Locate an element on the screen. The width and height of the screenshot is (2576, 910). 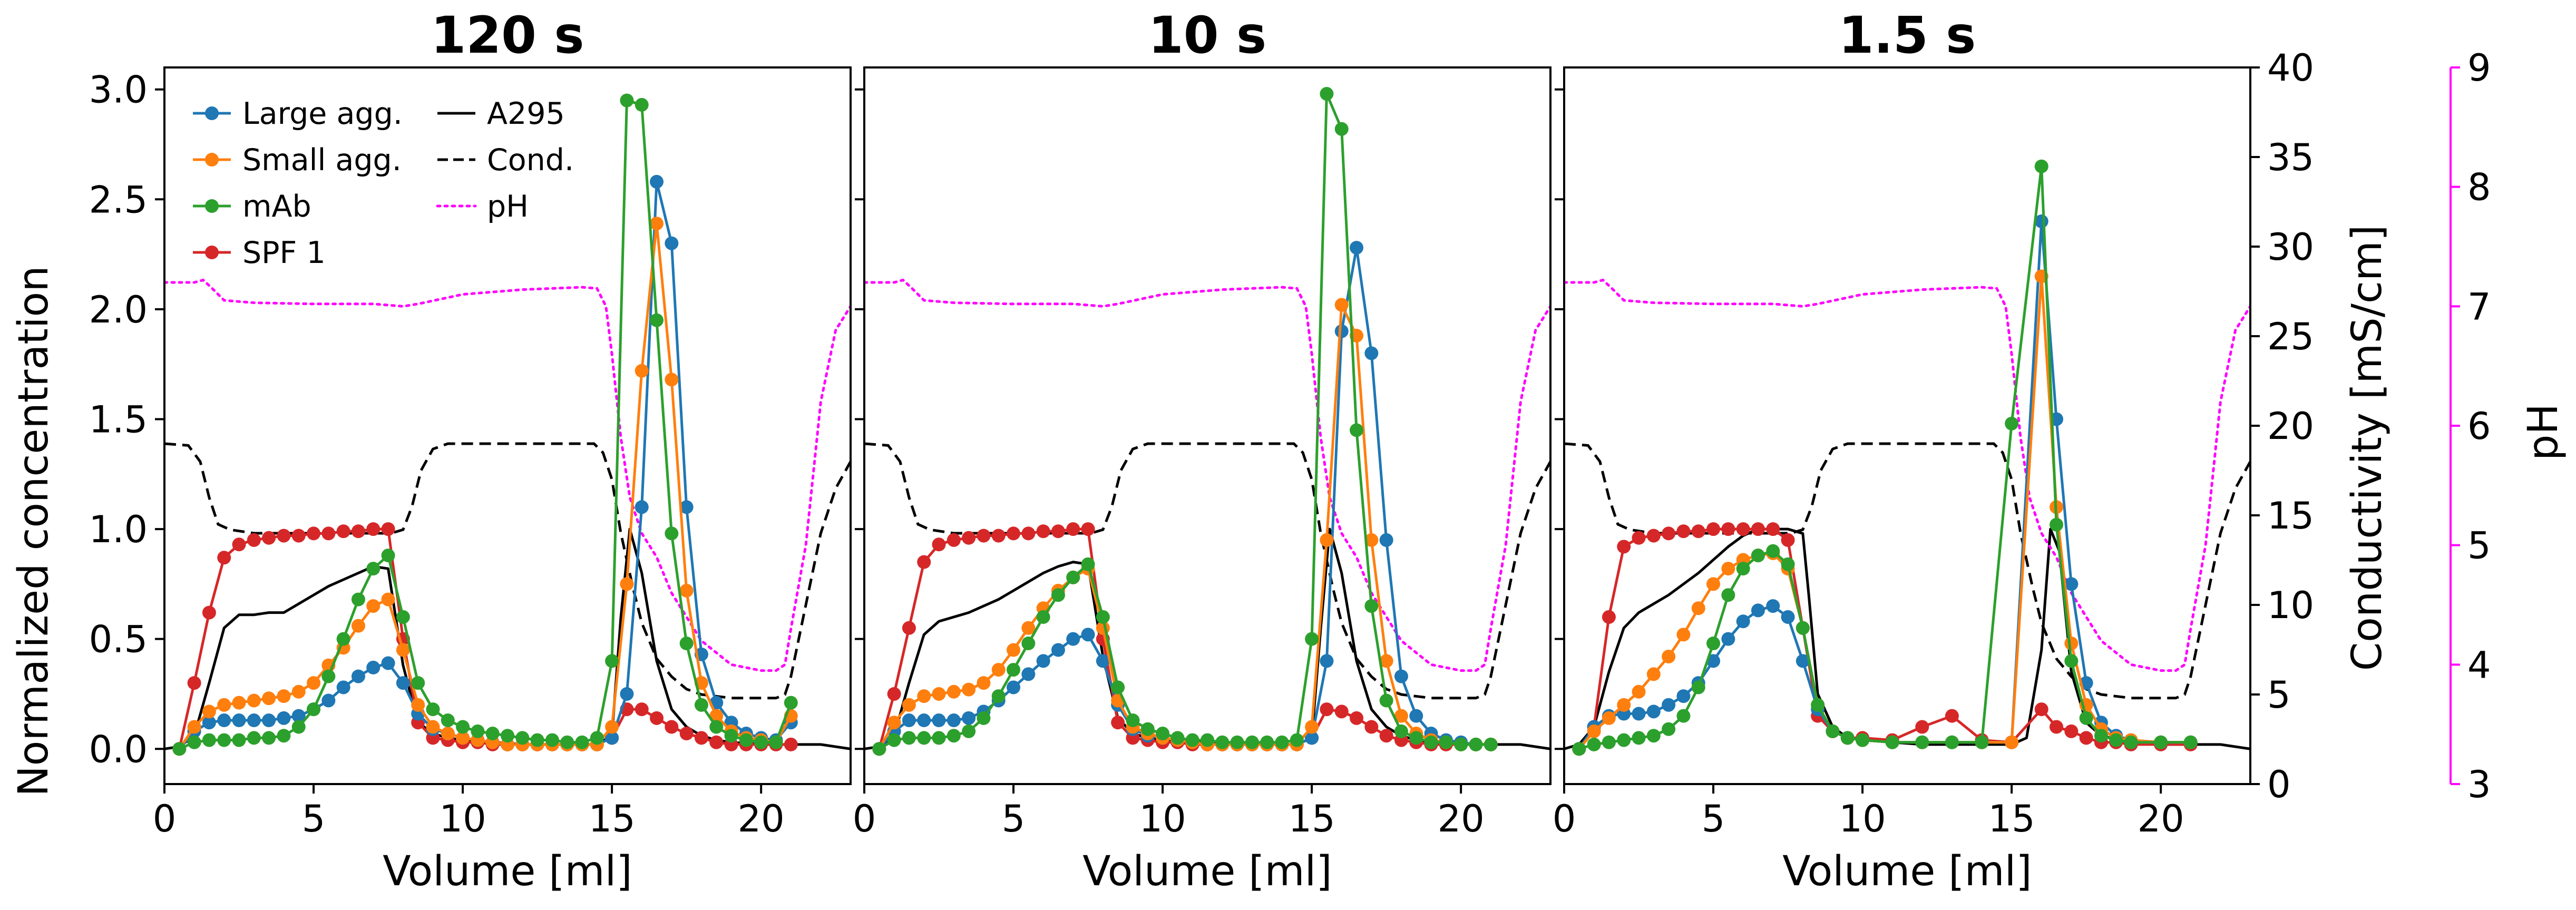
x-tick-label: 20 is located at coordinates (761, 818).